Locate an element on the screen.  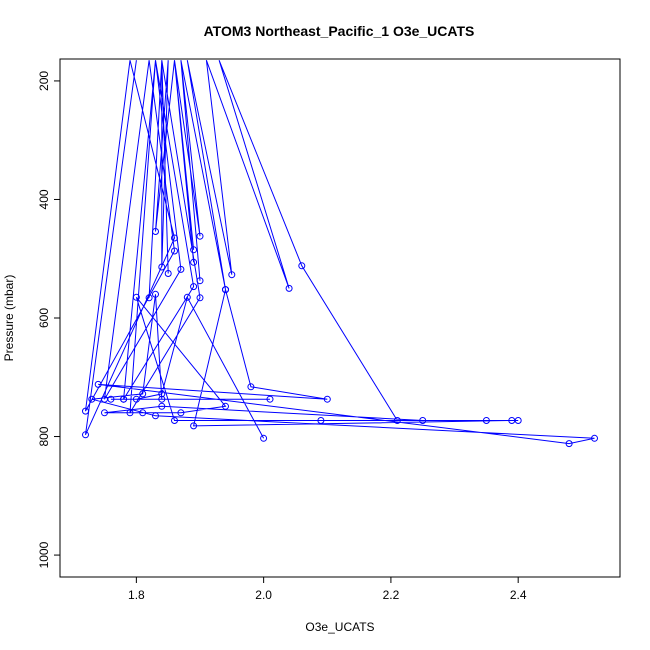
y-axis: 200 400 600 800 1000 is located at coordinates (48, 319).